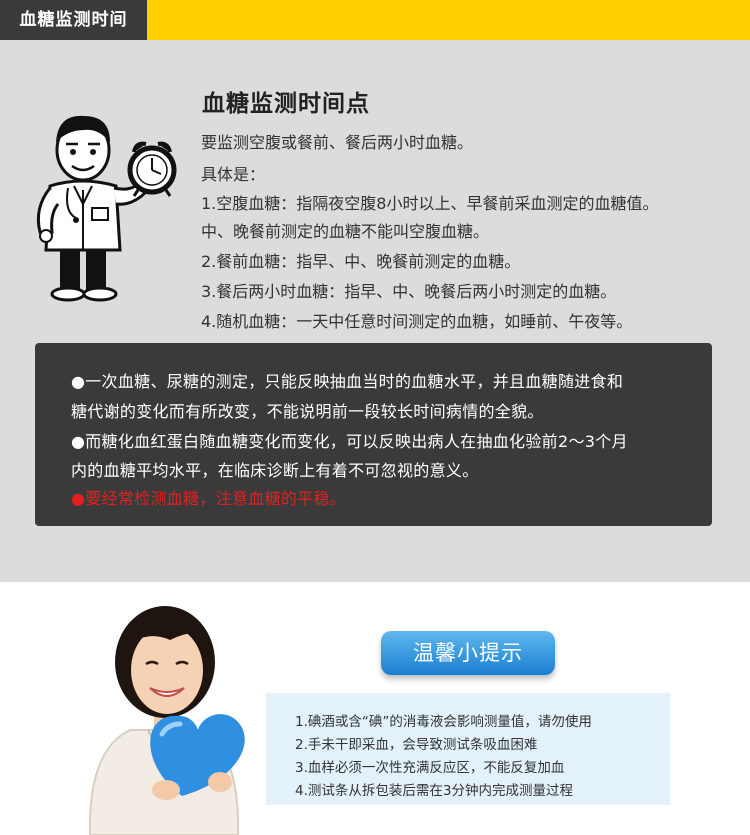  I want to click on tip-item: 4.测试条从拆包装后需在3分钟内完成测量过程, so click(434, 791).